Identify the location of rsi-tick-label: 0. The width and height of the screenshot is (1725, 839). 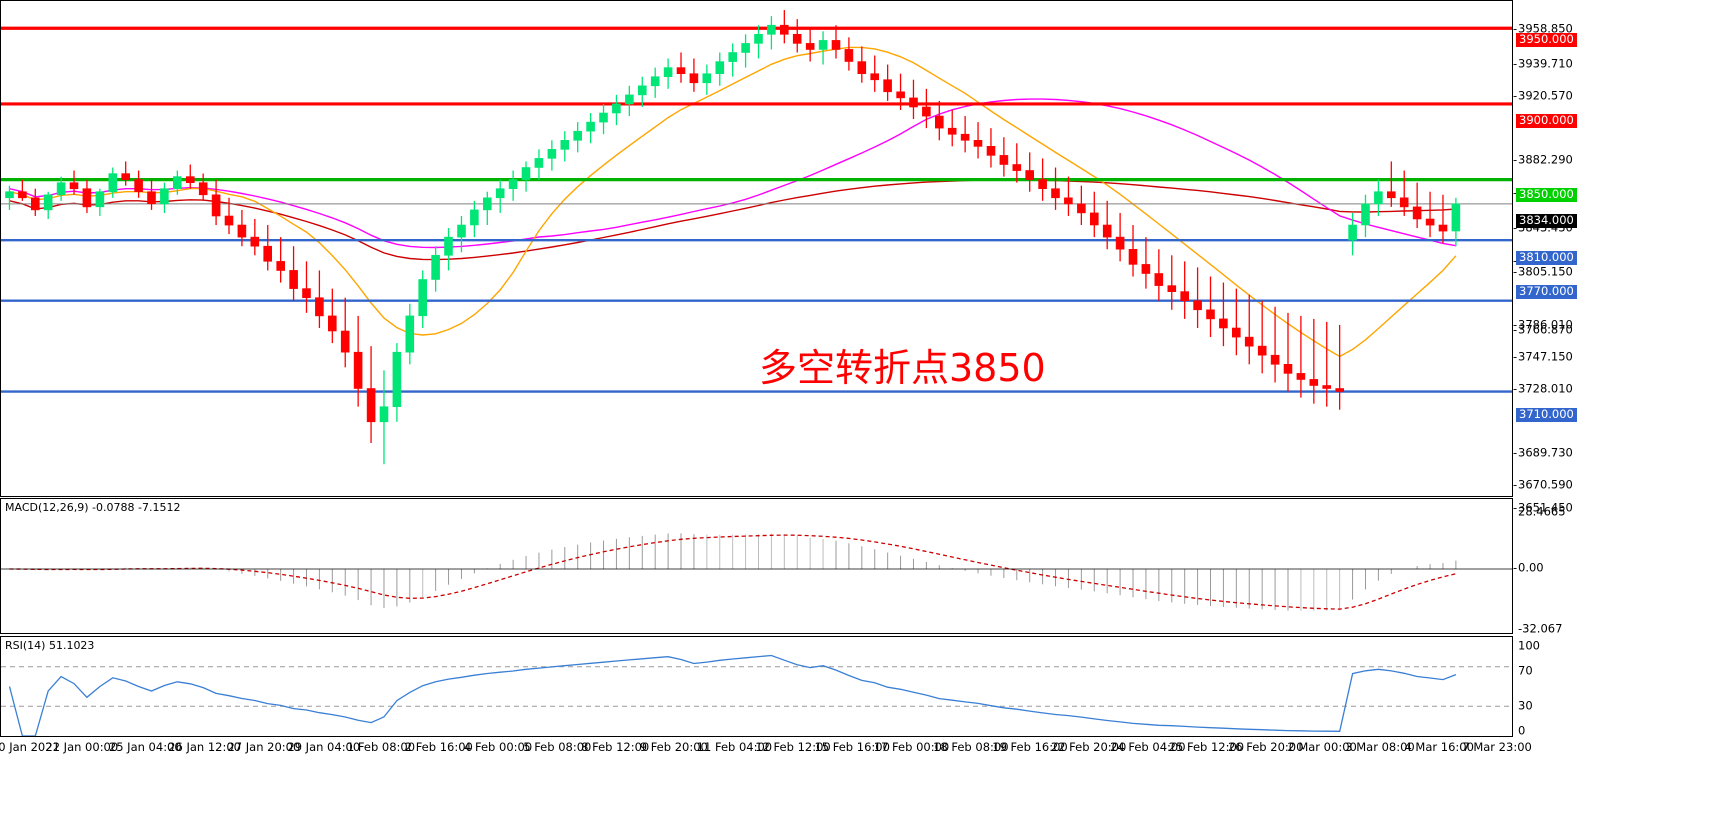
(1522, 730).